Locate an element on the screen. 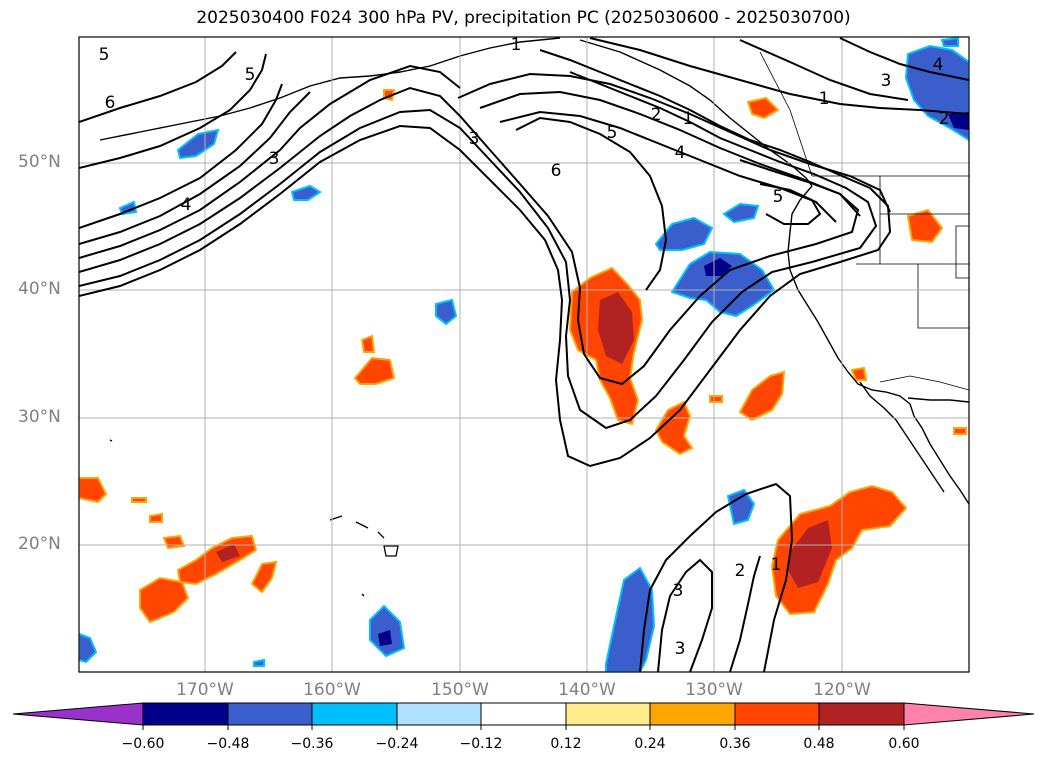  colorbar-tick-label: −0.24 is located at coordinates (397, 744).